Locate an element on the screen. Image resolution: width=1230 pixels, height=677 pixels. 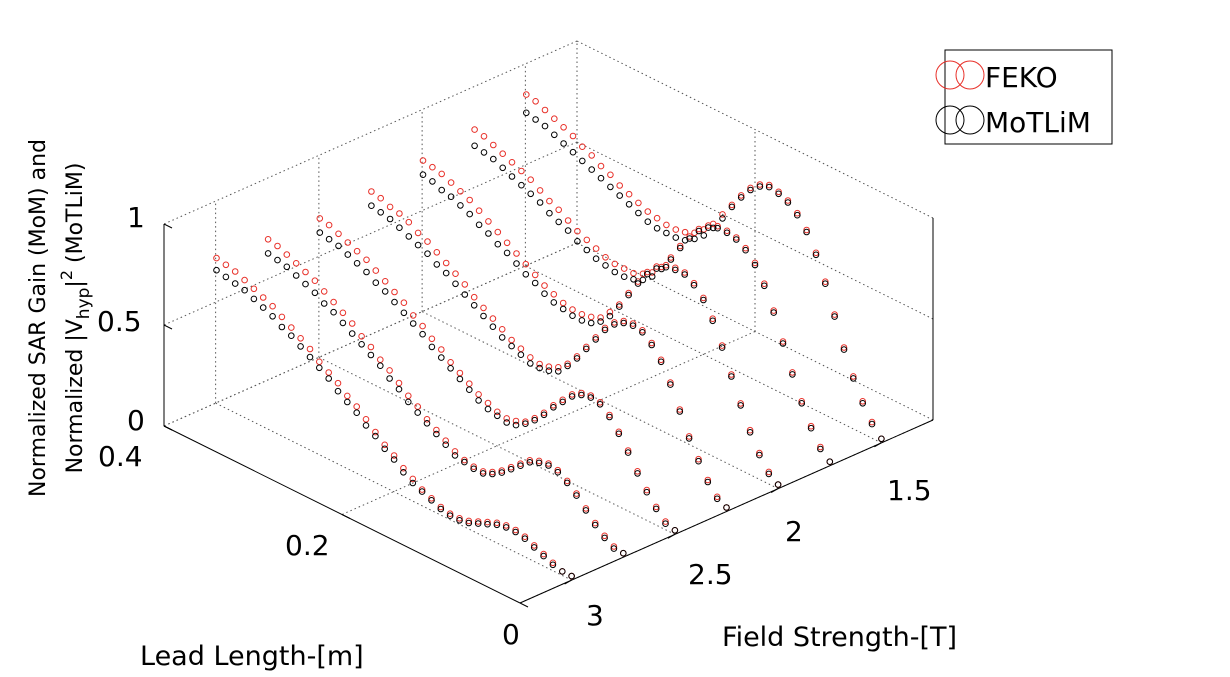
back-wall-grid-line is located at coordinates (370, 233).